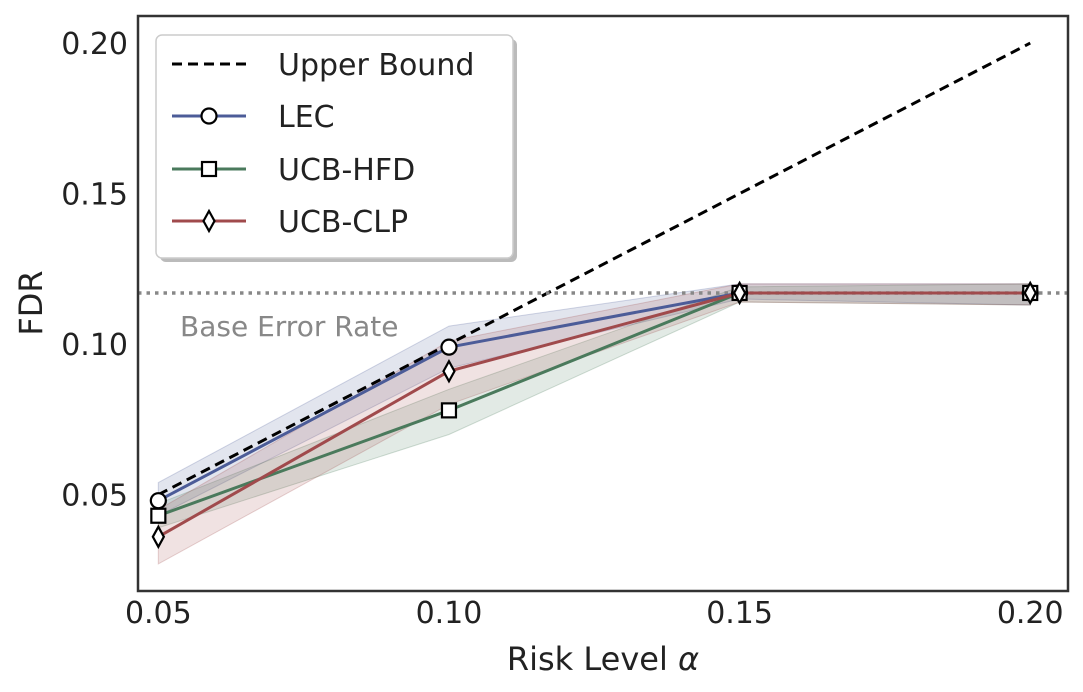 The image size is (1083, 692). I want to click on x-tick-label-3: 0.15, so click(739, 613).